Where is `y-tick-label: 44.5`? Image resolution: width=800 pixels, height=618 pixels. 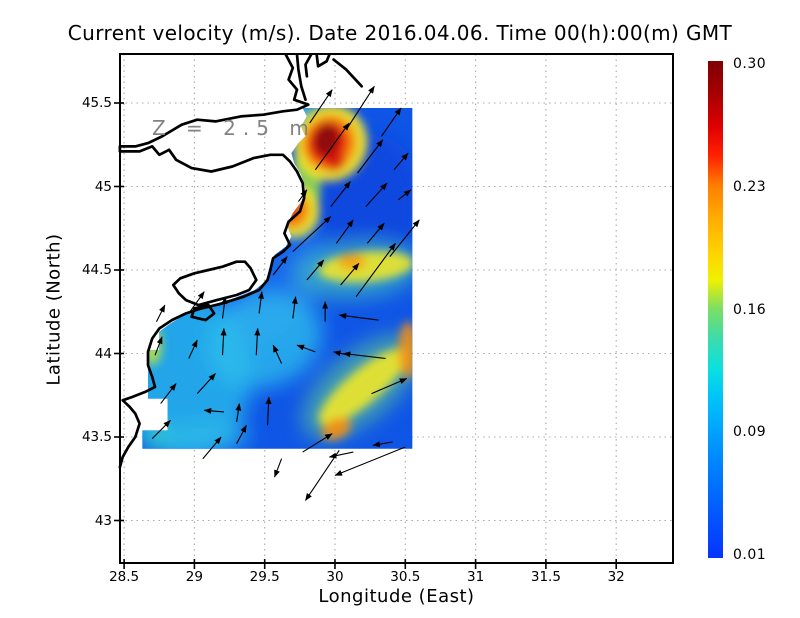
y-tick-label: 44.5 is located at coordinates (96, 270).